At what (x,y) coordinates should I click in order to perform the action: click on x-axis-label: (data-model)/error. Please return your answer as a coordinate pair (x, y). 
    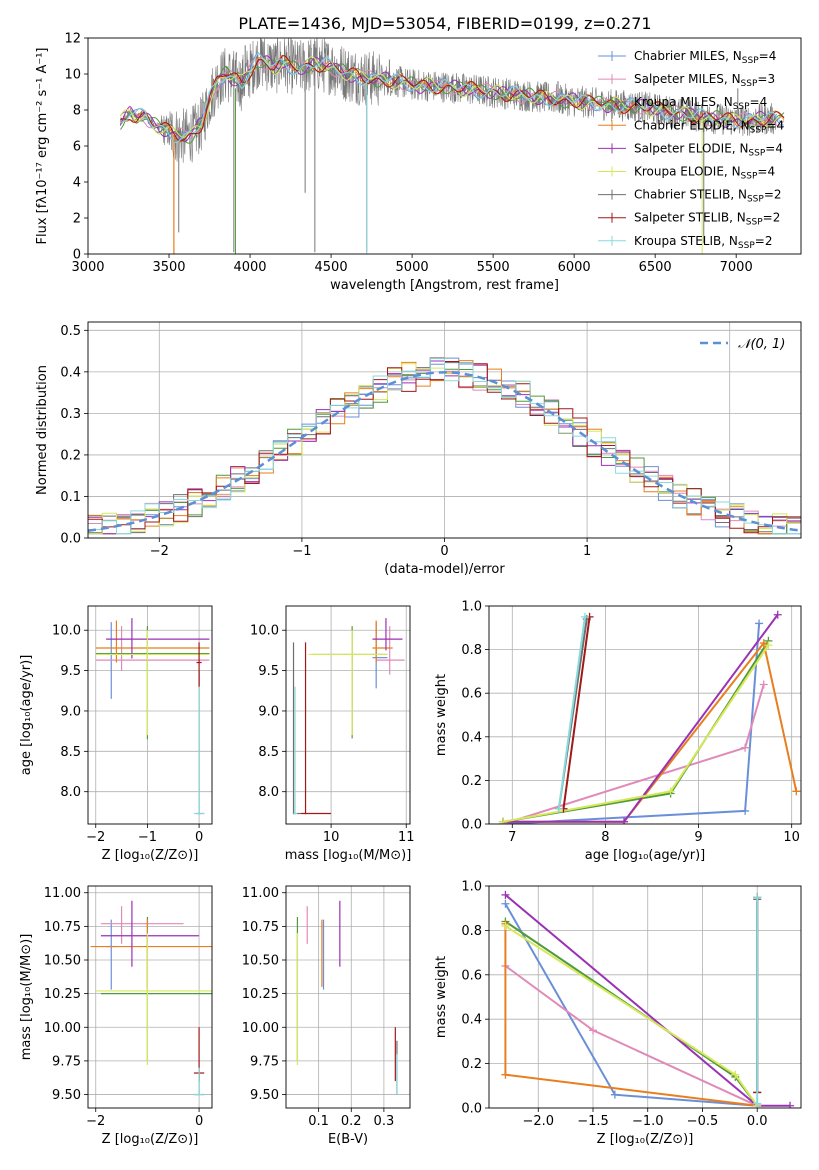
    Looking at the image, I should click on (444, 569).